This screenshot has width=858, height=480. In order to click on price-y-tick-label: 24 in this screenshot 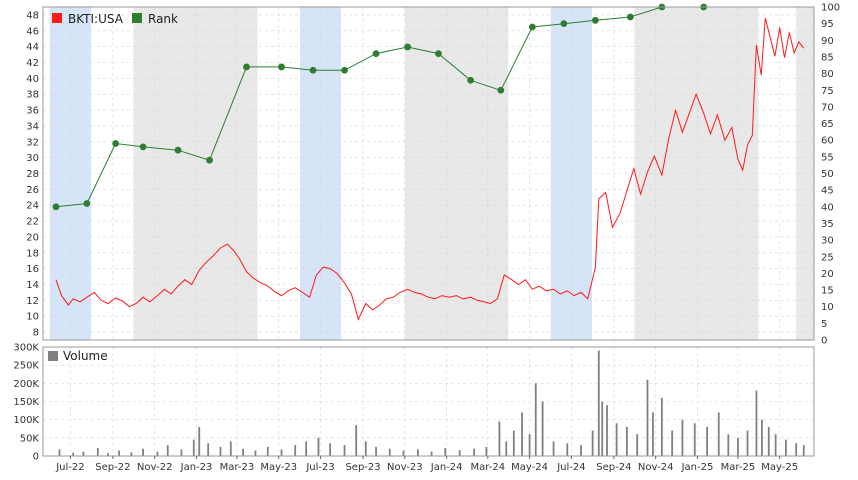, I will do `click(32, 206)`.